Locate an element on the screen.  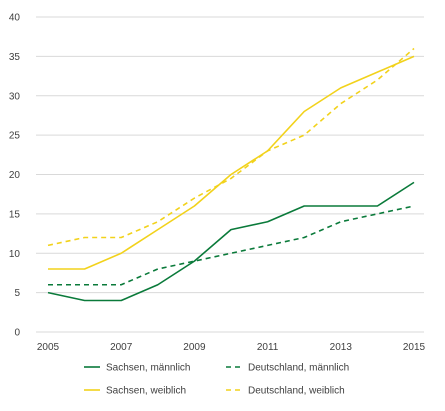
legend-label: Sachsen, weiblich is located at coordinates (146, 391).